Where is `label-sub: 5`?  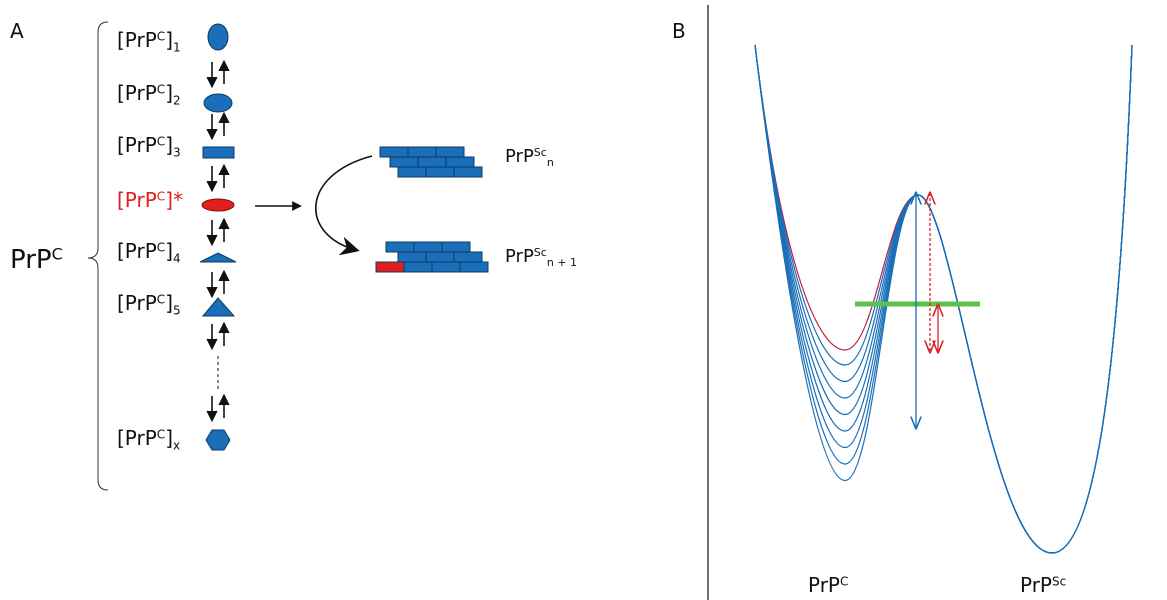
label-sub: 5 is located at coordinates (177, 310).